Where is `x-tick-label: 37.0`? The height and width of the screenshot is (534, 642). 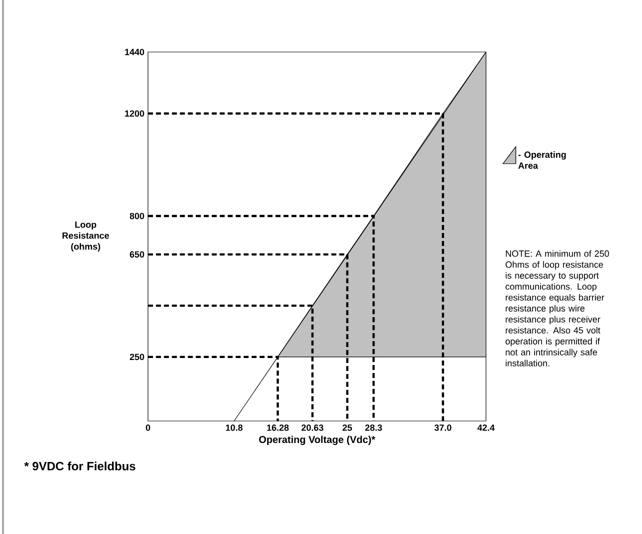
x-tick-label: 37.0 is located at coordinates (443, 427).